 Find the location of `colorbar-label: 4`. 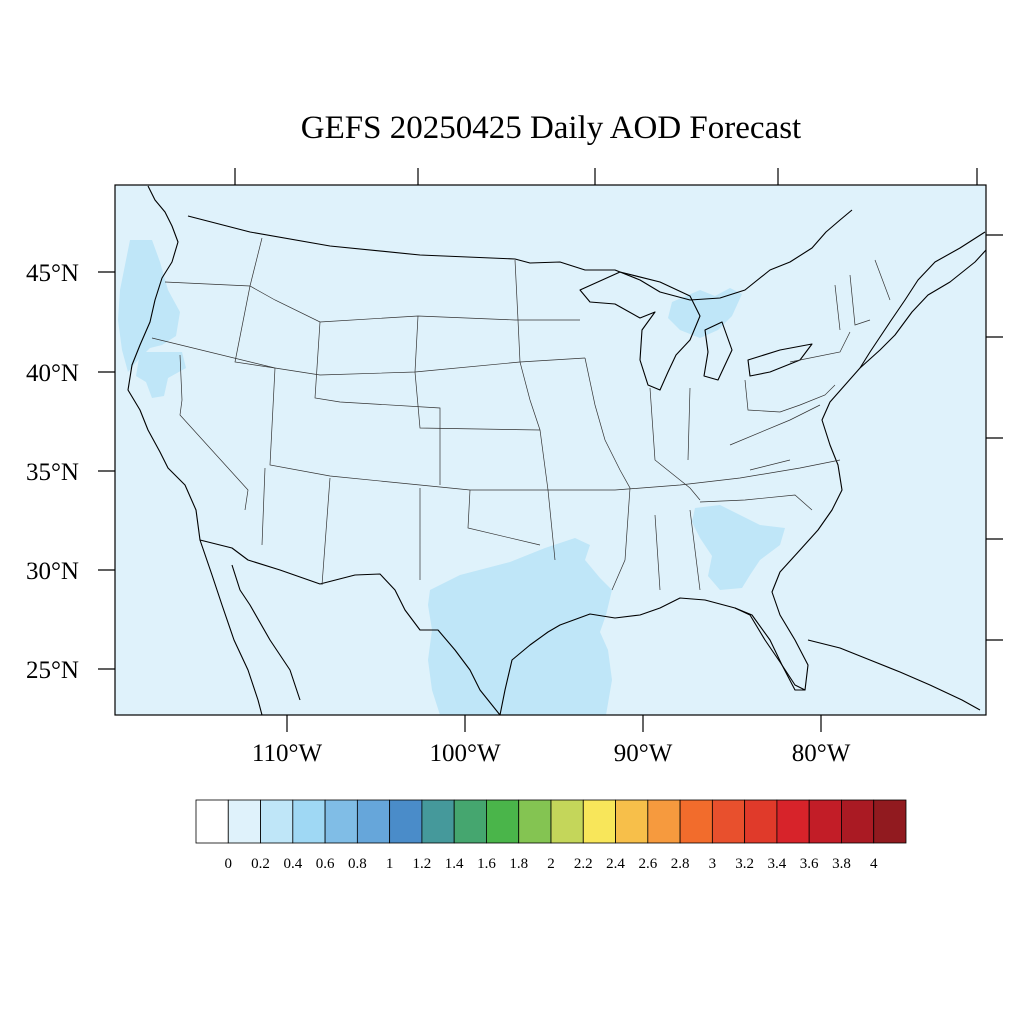

colorbar-label: 4 is located at coordinates (874, 864).